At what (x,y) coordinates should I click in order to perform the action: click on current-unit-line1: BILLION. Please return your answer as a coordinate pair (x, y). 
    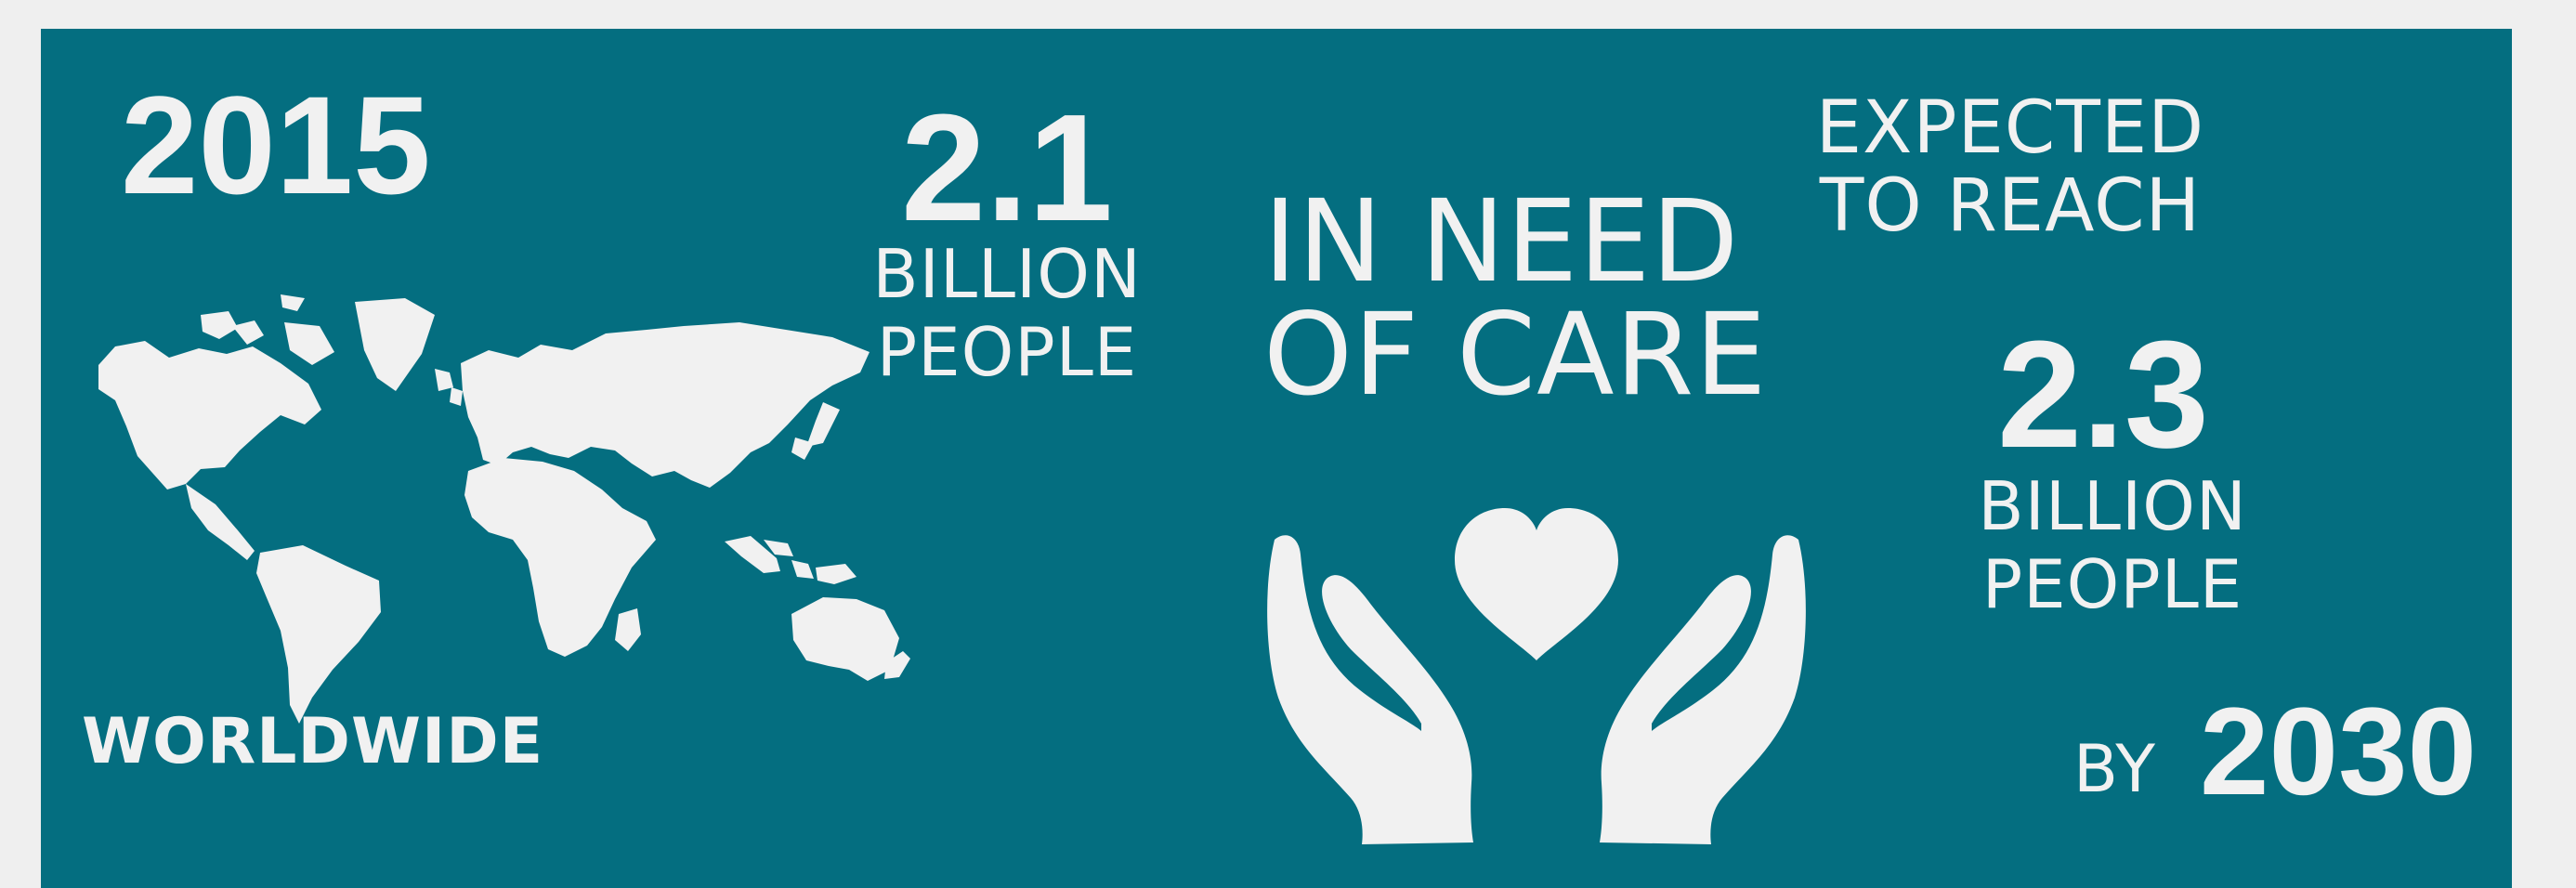
    Looking at the image, I should click on (1007, 274).